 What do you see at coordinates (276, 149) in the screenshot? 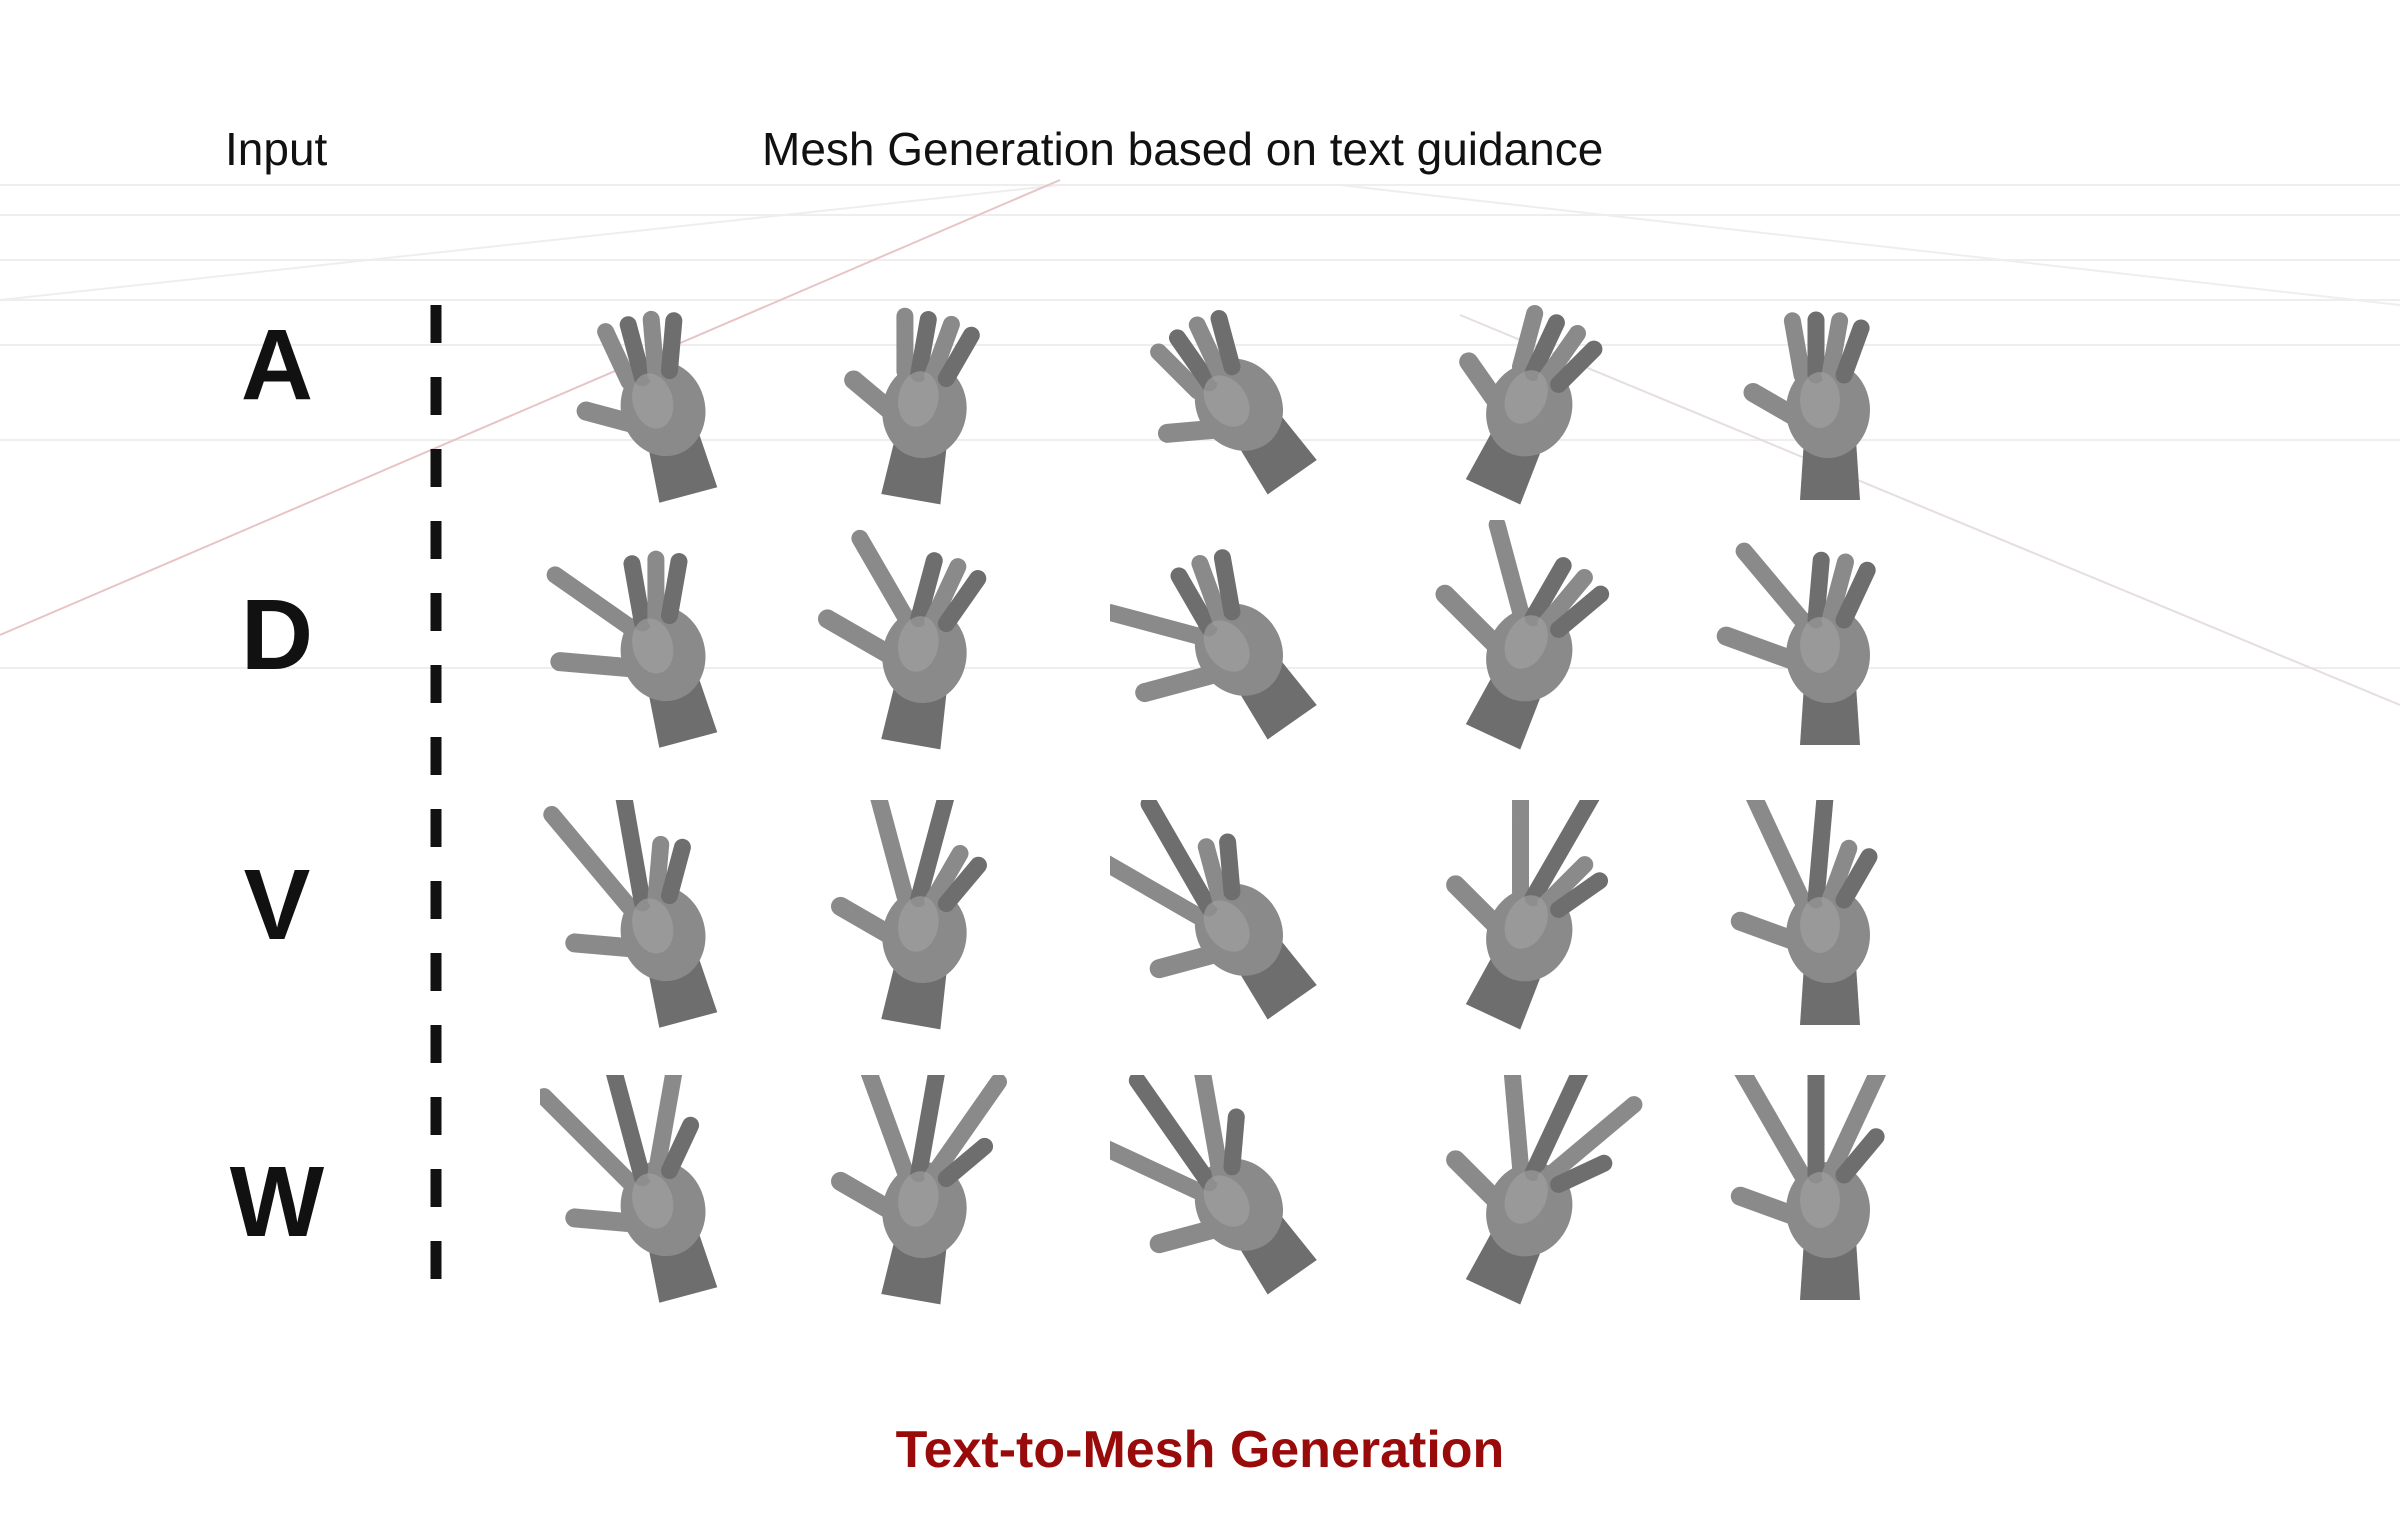
I see `input-column-header: Input` at bounding box center [276, 149].